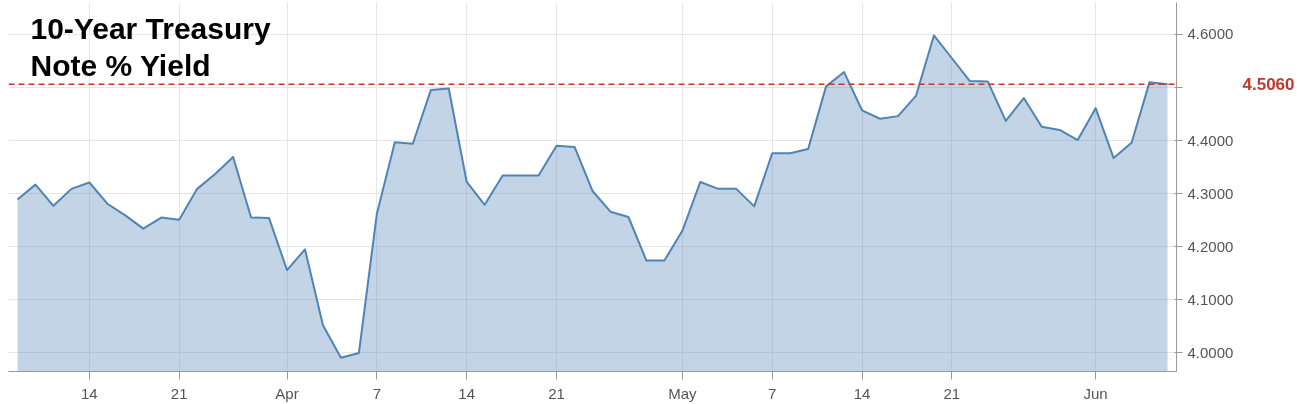 This screenshot has width=1297, height=404. I want to click on y-tick-label: 4.2000, so click(1210, 246).